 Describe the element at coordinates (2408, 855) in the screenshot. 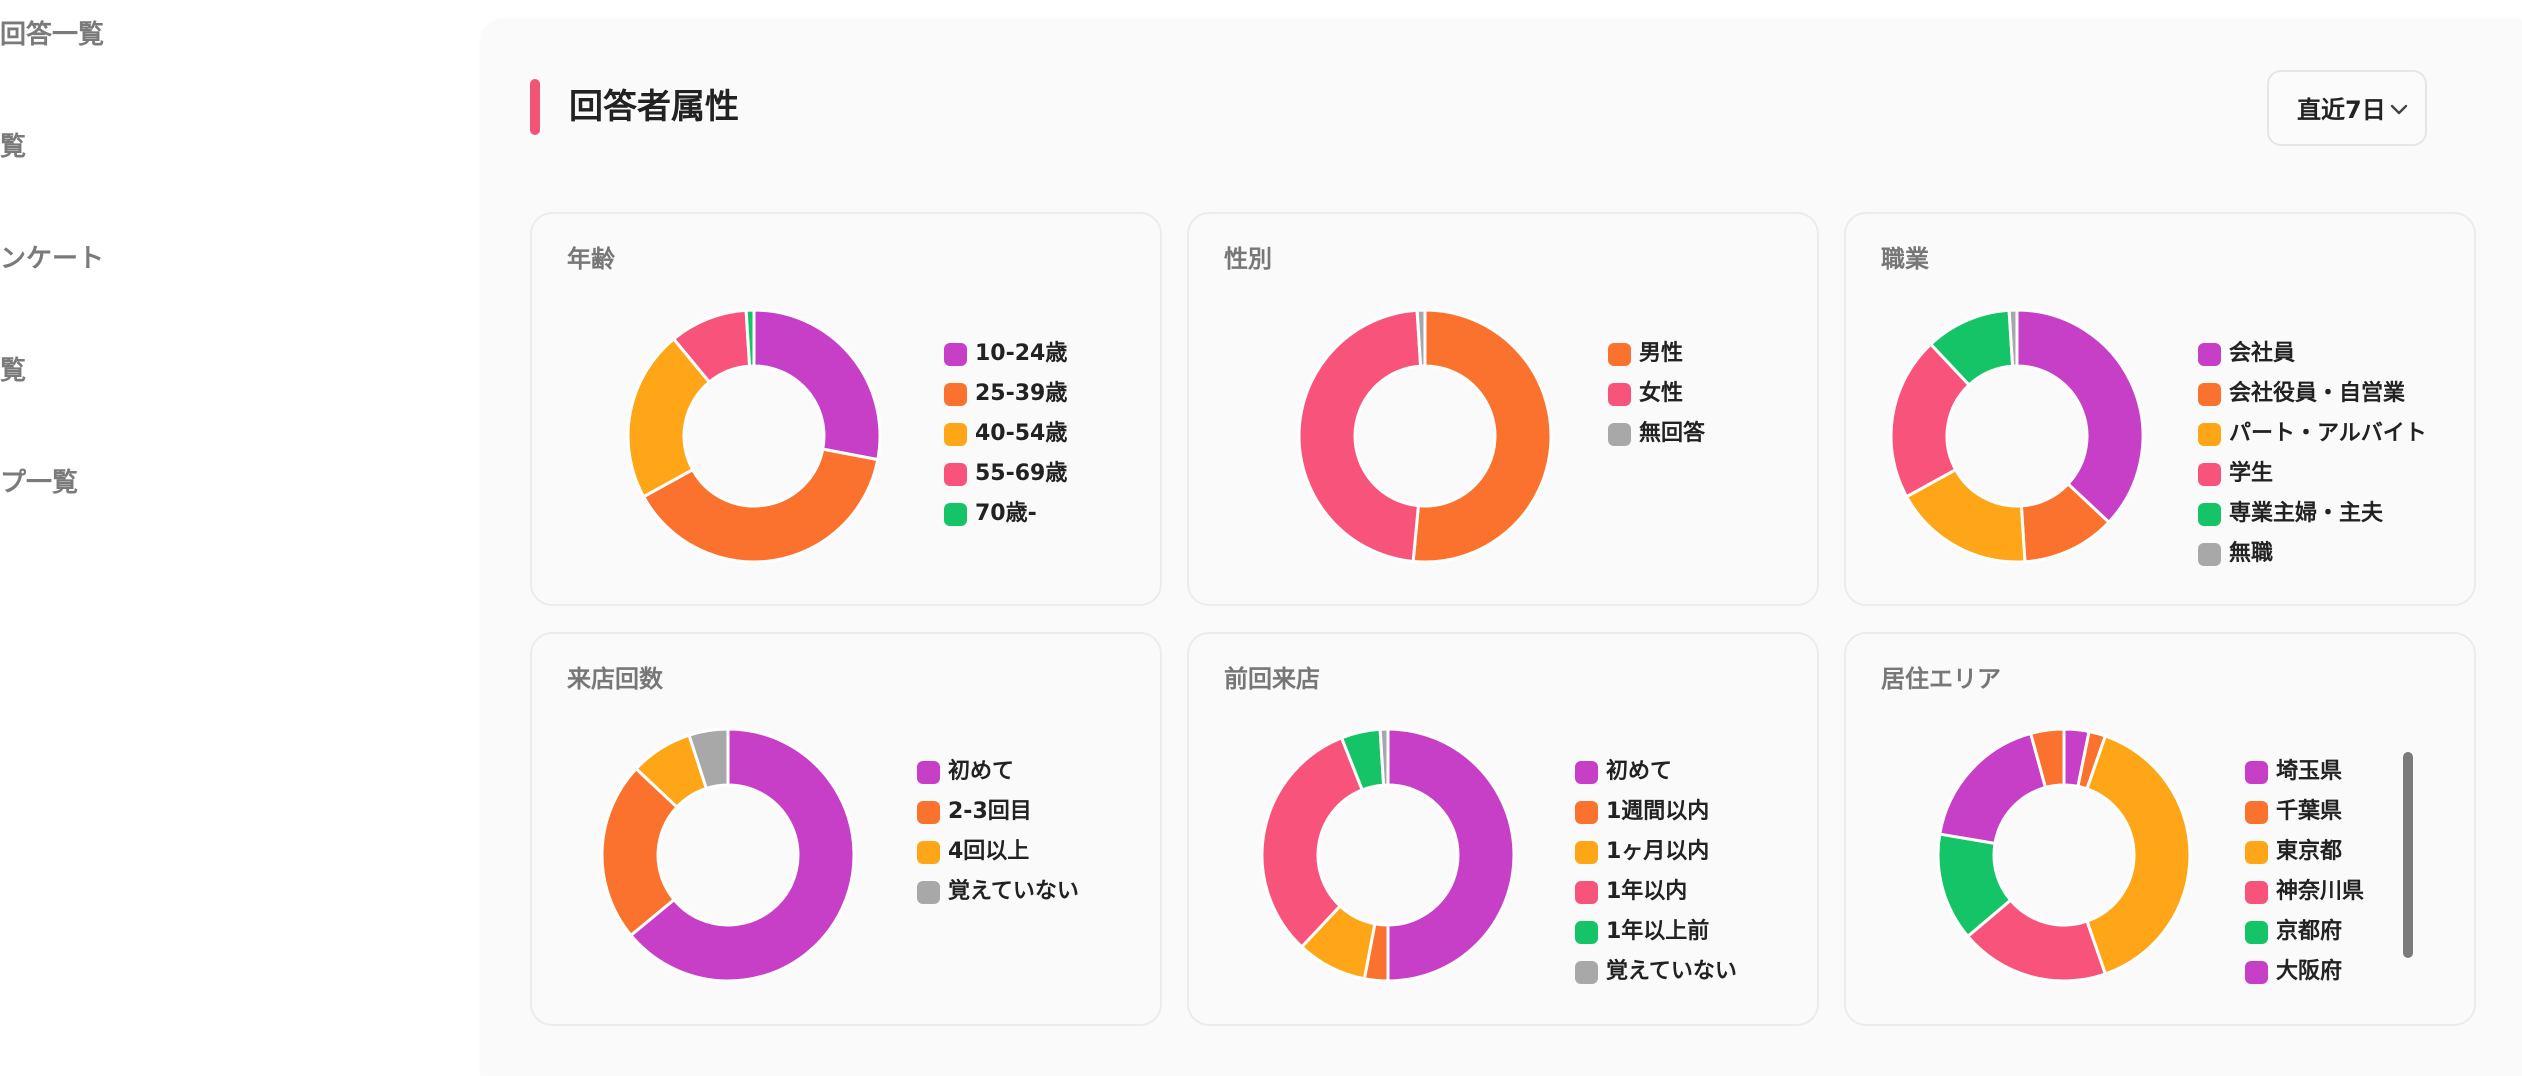

I see `legend-scrollbar` at that location.